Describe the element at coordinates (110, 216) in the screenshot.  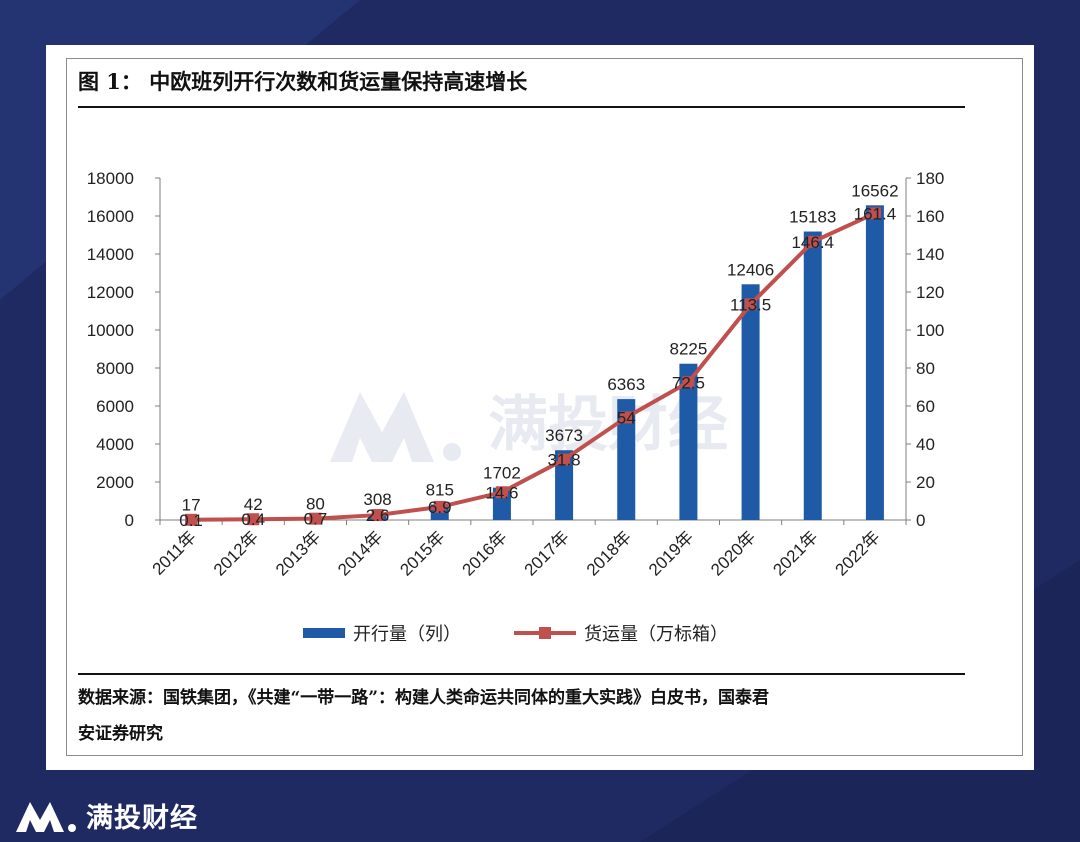
I see `y-left-tick-label: 16000` at that location.